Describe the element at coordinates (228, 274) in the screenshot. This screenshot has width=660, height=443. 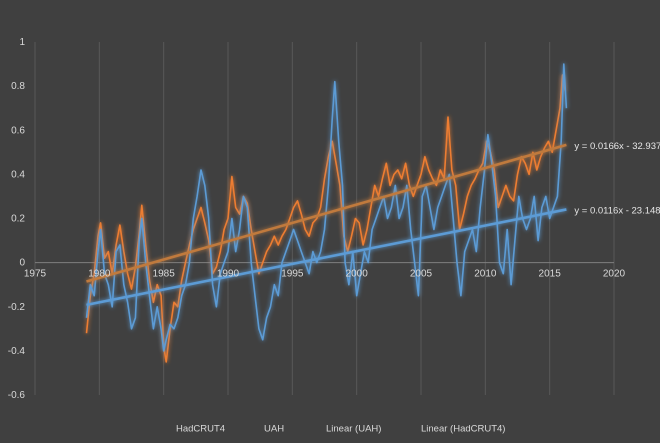
I see `x-tick-label: 1990` at that location.